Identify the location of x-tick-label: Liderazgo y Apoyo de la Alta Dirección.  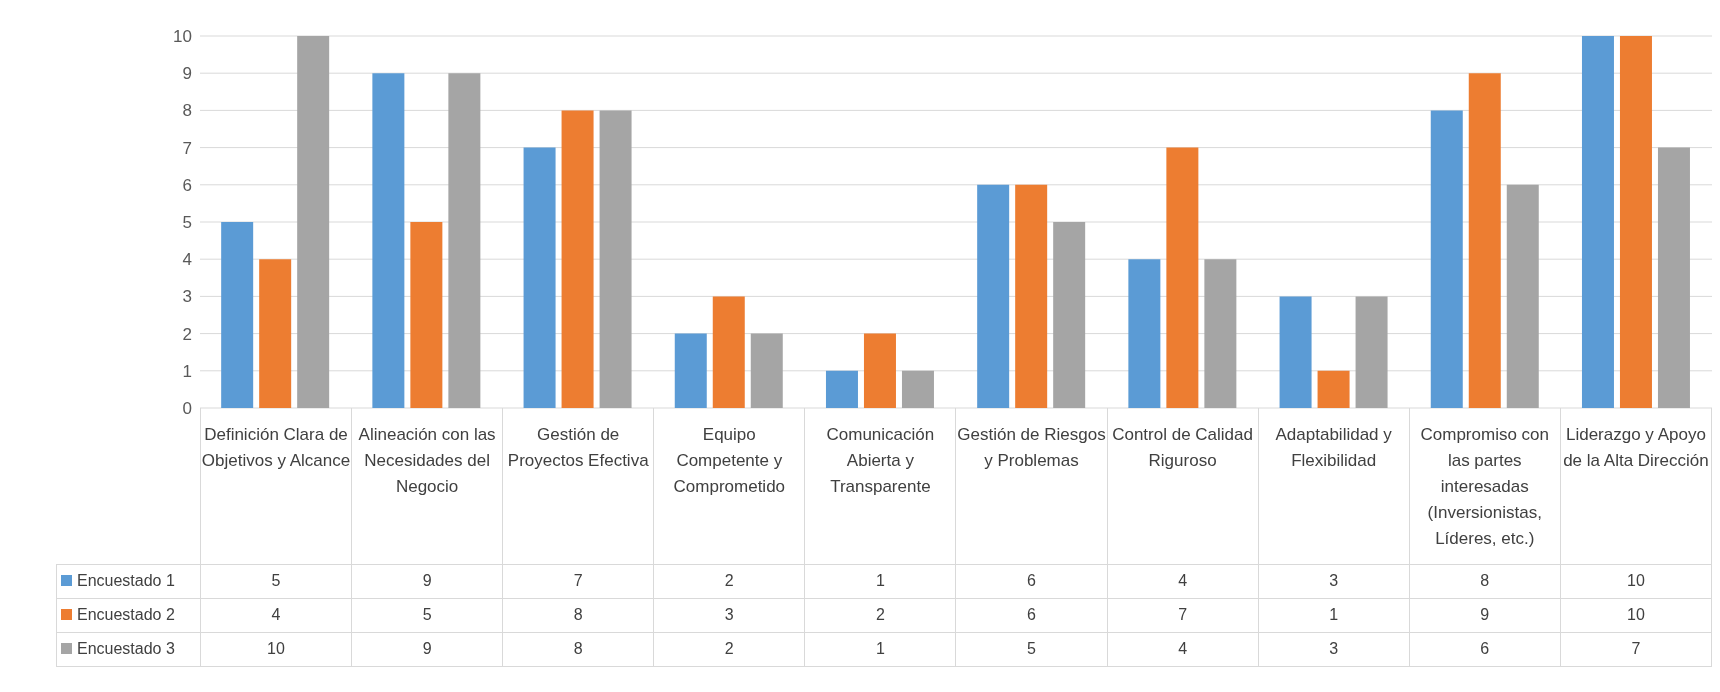
(1636, 486).